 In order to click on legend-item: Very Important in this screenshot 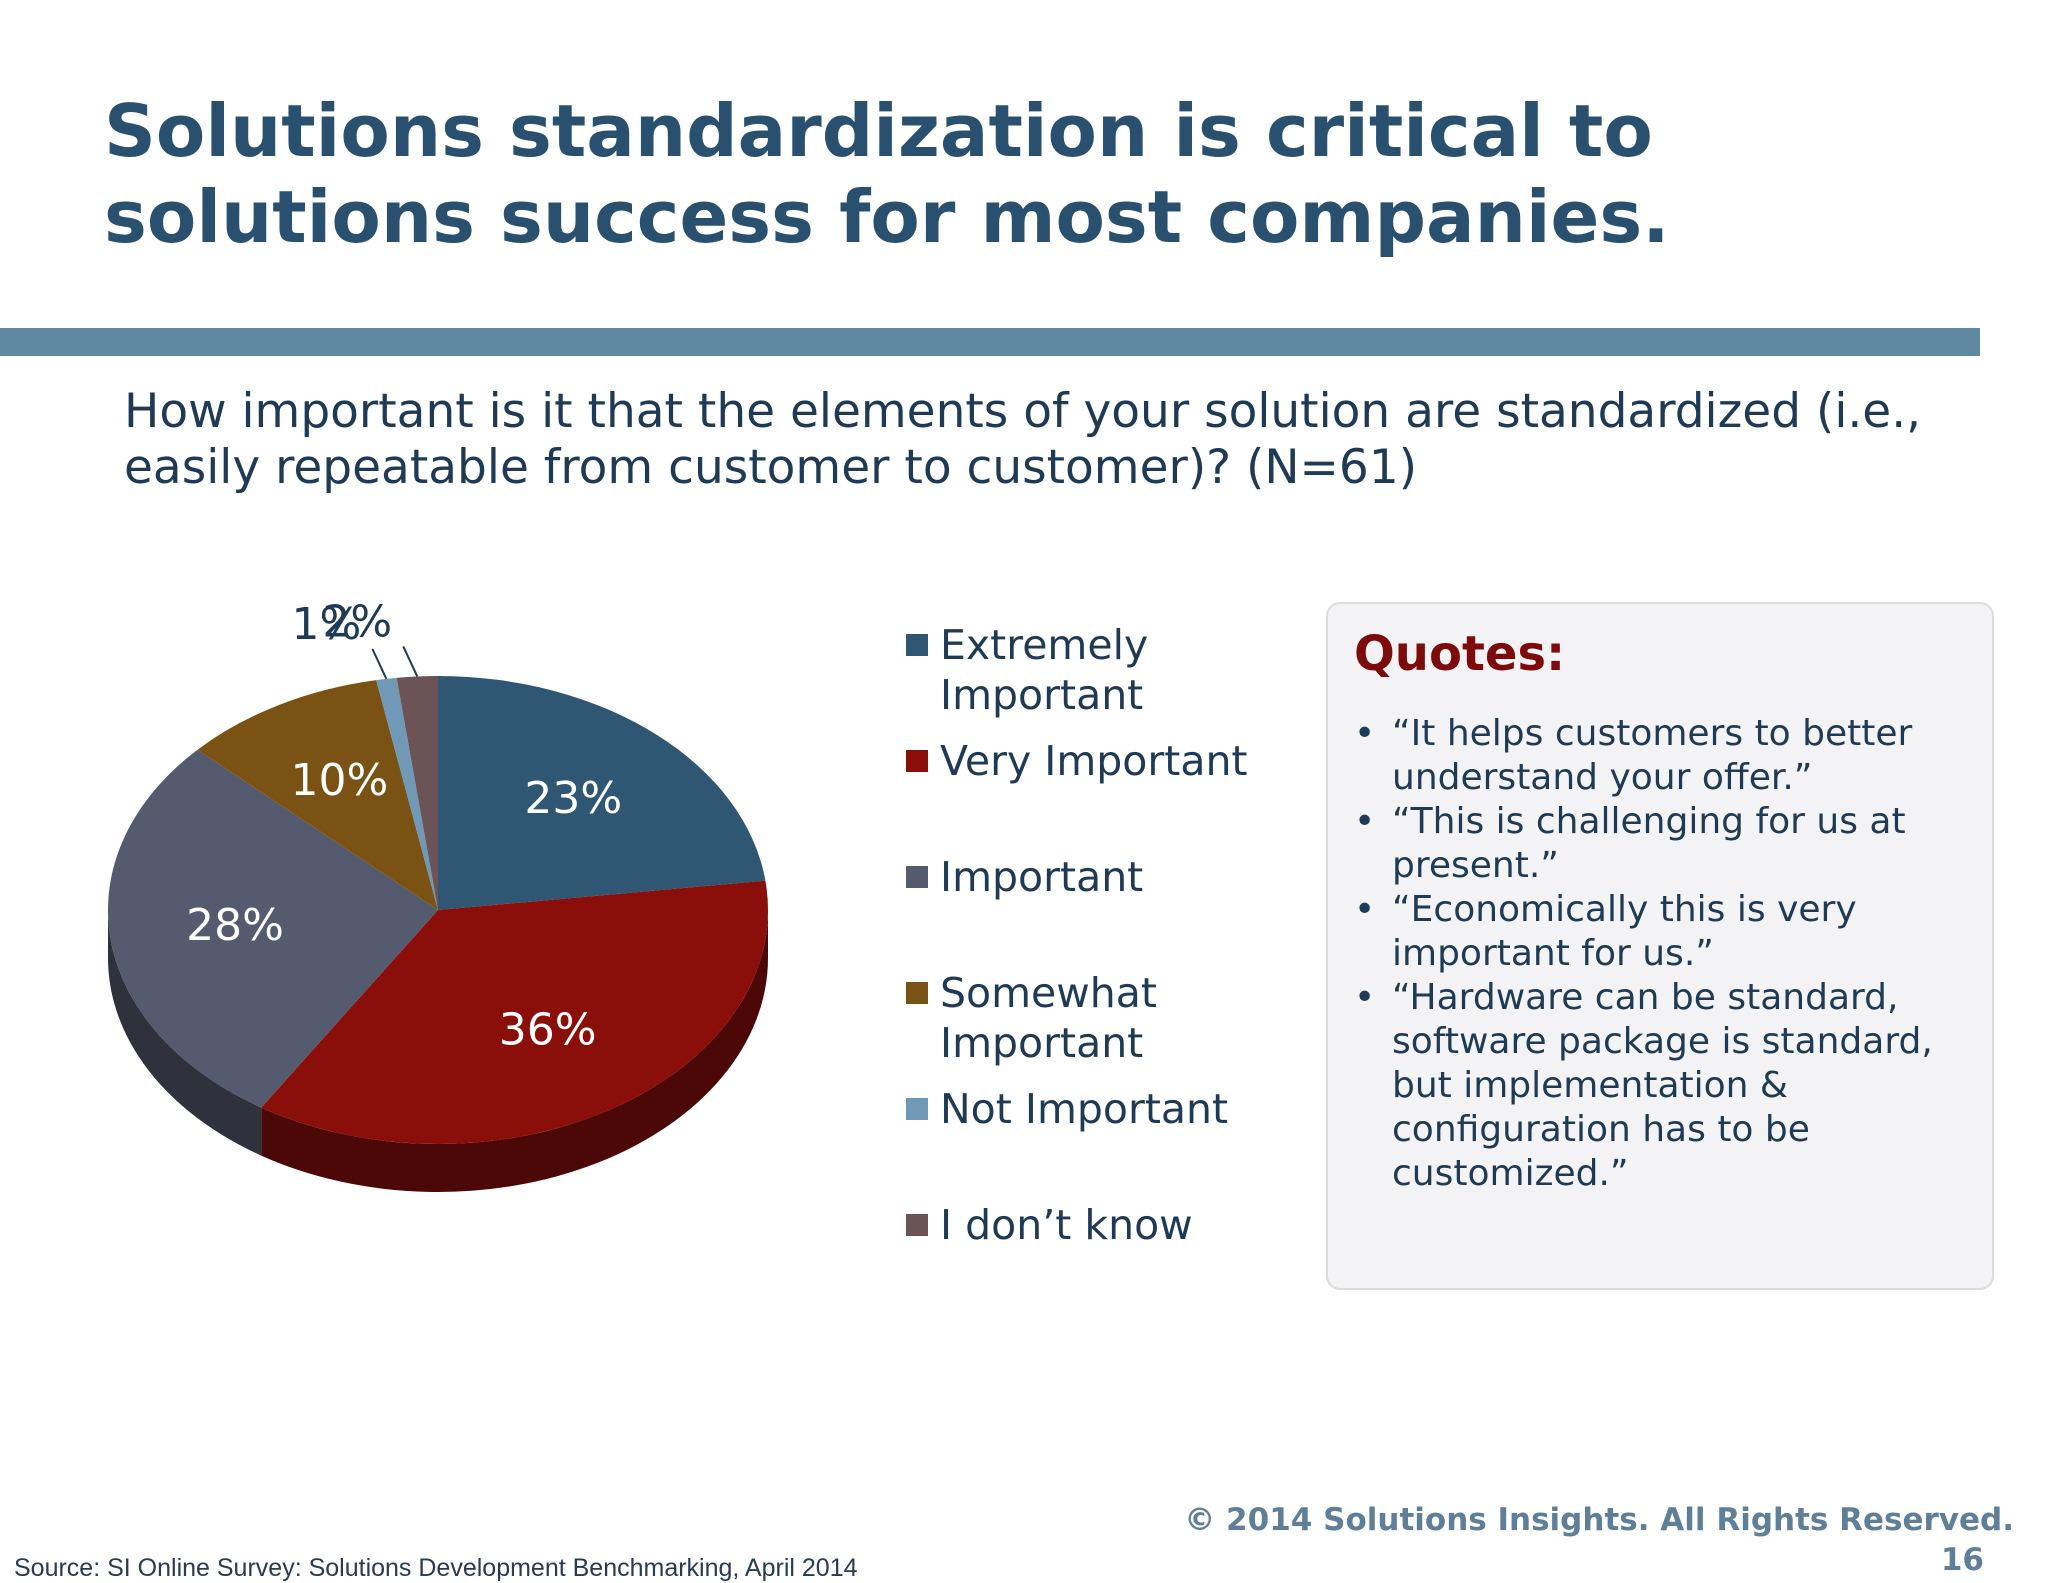, I will do `click(1104, 761)`.